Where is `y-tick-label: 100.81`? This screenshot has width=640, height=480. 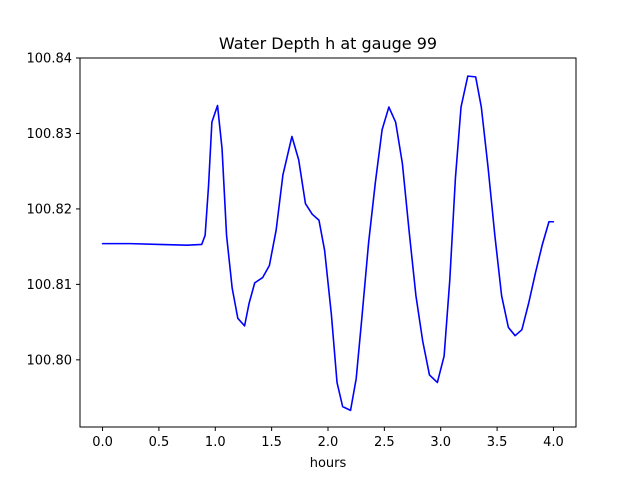
y-tick-label: 100.81 is located at coordinates (50, 285).